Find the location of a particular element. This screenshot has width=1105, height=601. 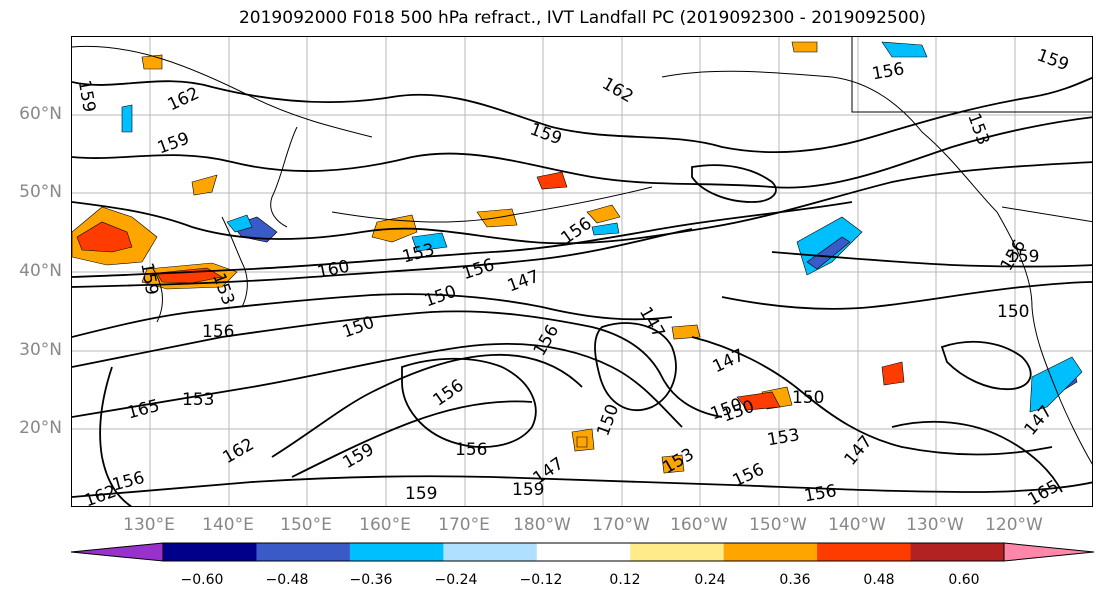

lat-label-20n: 20°N is located at coordinates (40, 428).